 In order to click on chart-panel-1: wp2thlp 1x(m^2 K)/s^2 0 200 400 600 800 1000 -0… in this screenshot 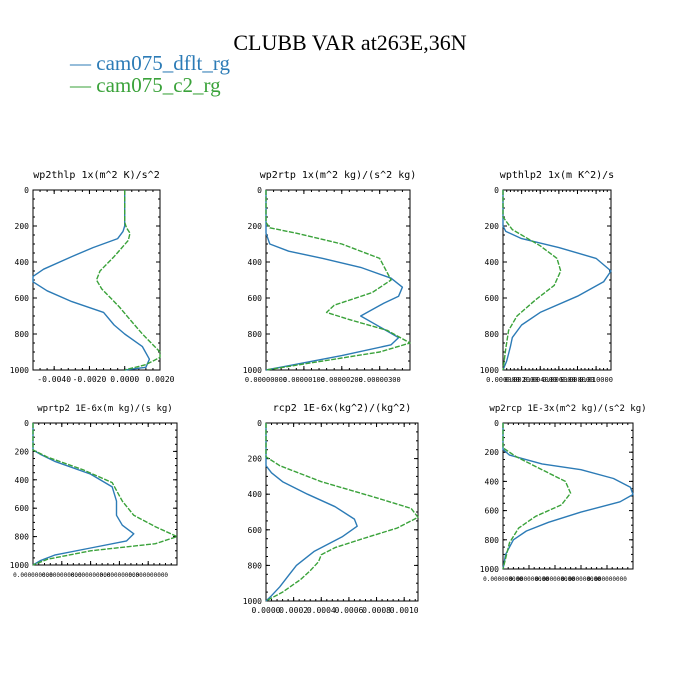, I will do `click(92, 277)`.